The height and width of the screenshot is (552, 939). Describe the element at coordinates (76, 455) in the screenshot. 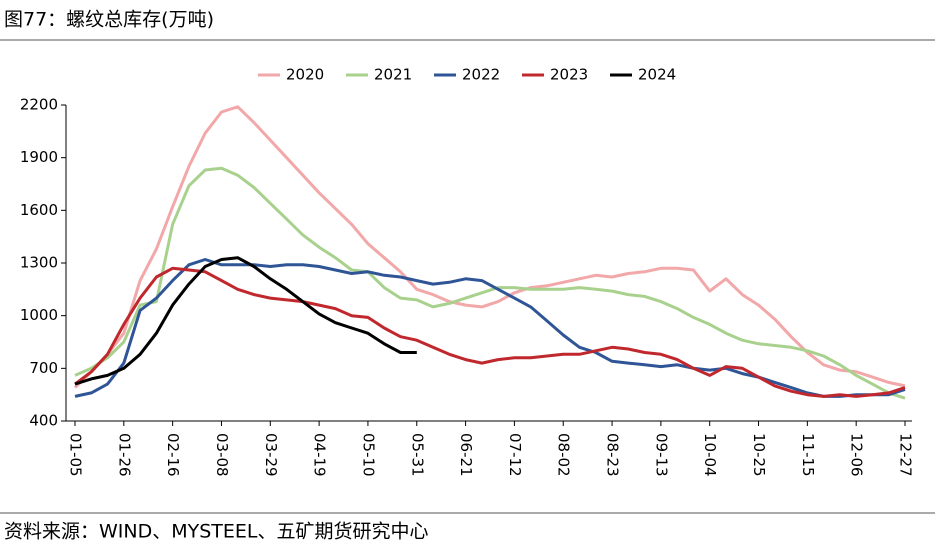

I see `x-tick-label: 01-05` at that location.